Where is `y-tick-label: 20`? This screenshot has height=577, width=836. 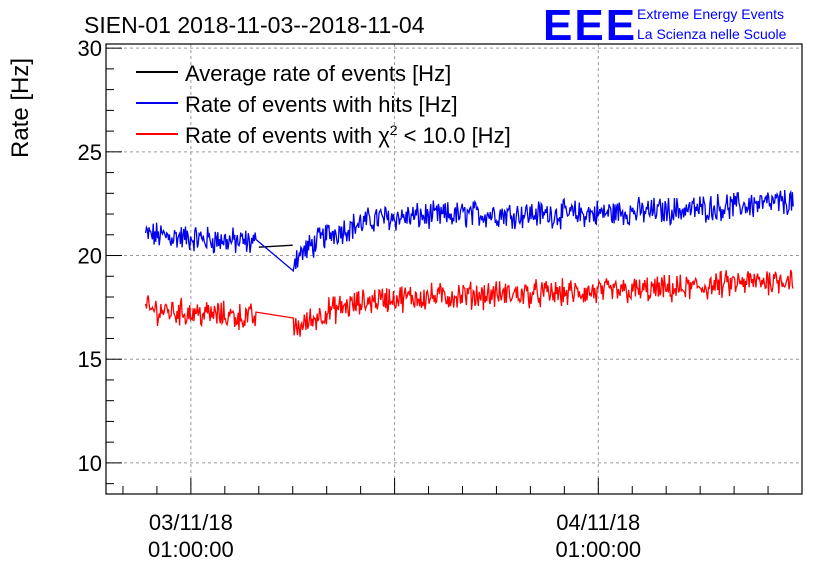
y-tick-label: 20 is located at coordinates (90, 256).